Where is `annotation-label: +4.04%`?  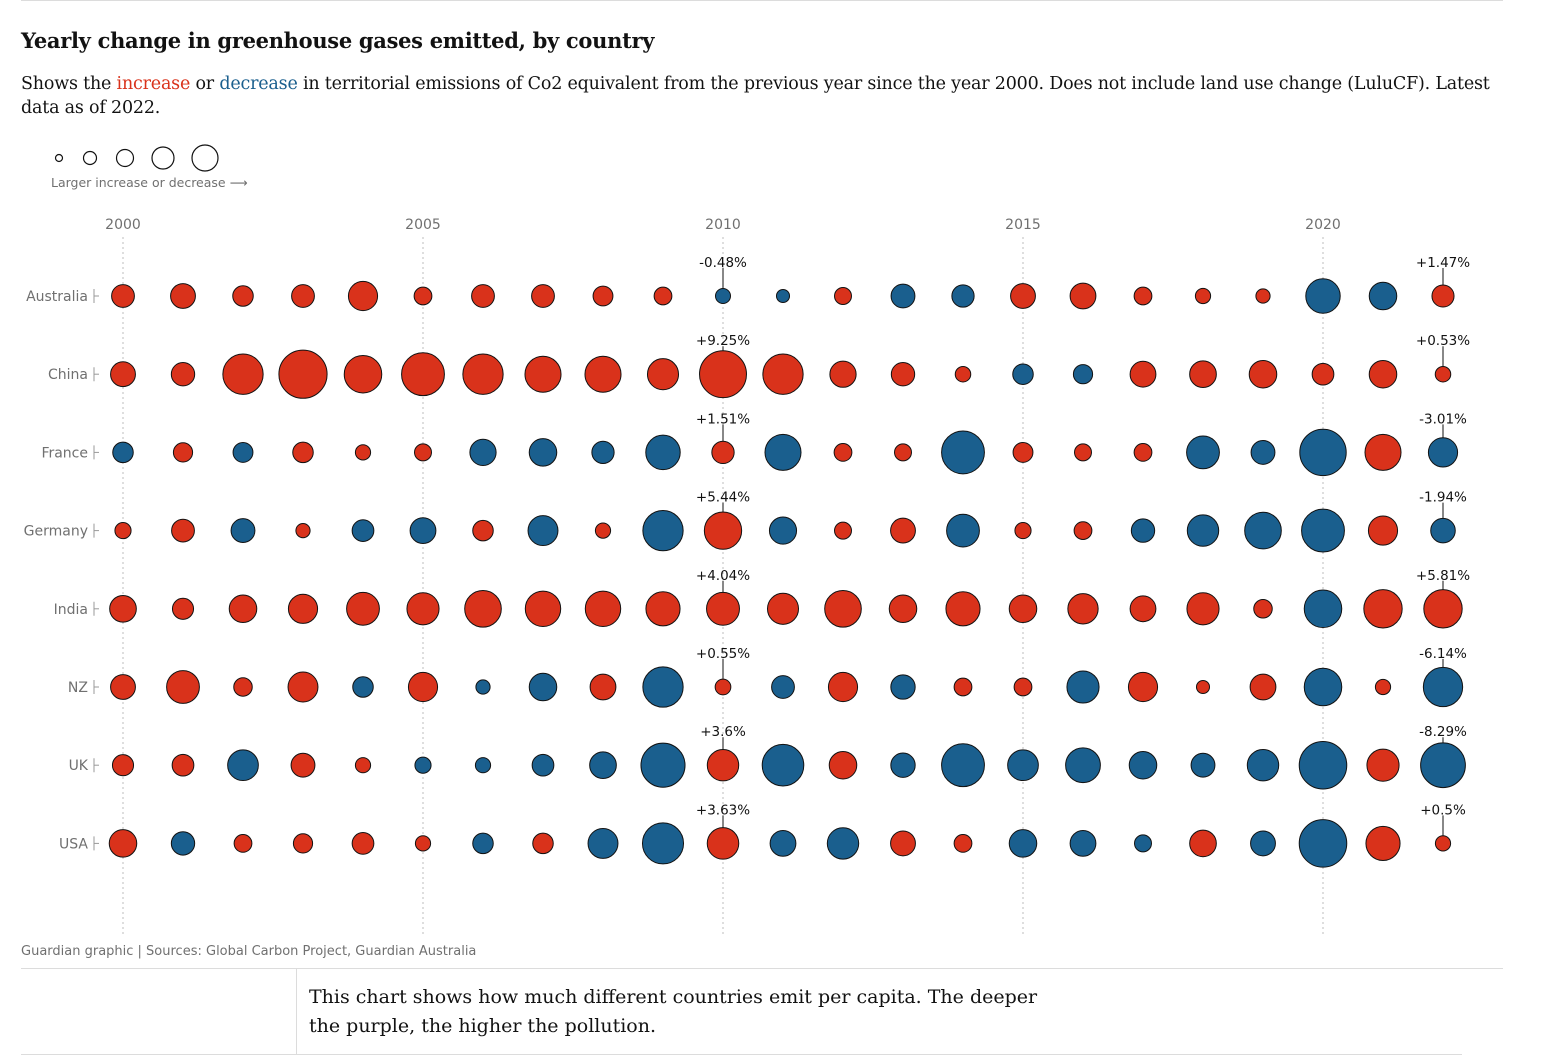 annotation-label: +4.04% is located at coordinates (723, 576).